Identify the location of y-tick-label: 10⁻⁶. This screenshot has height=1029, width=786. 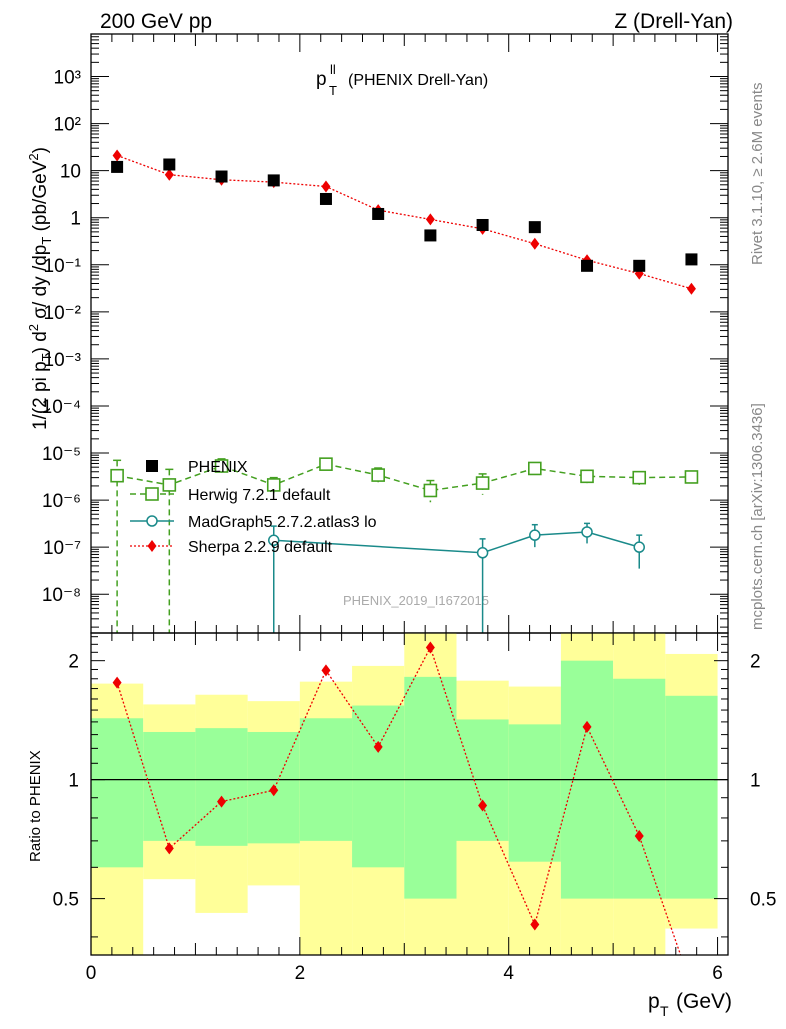
(61, 501).